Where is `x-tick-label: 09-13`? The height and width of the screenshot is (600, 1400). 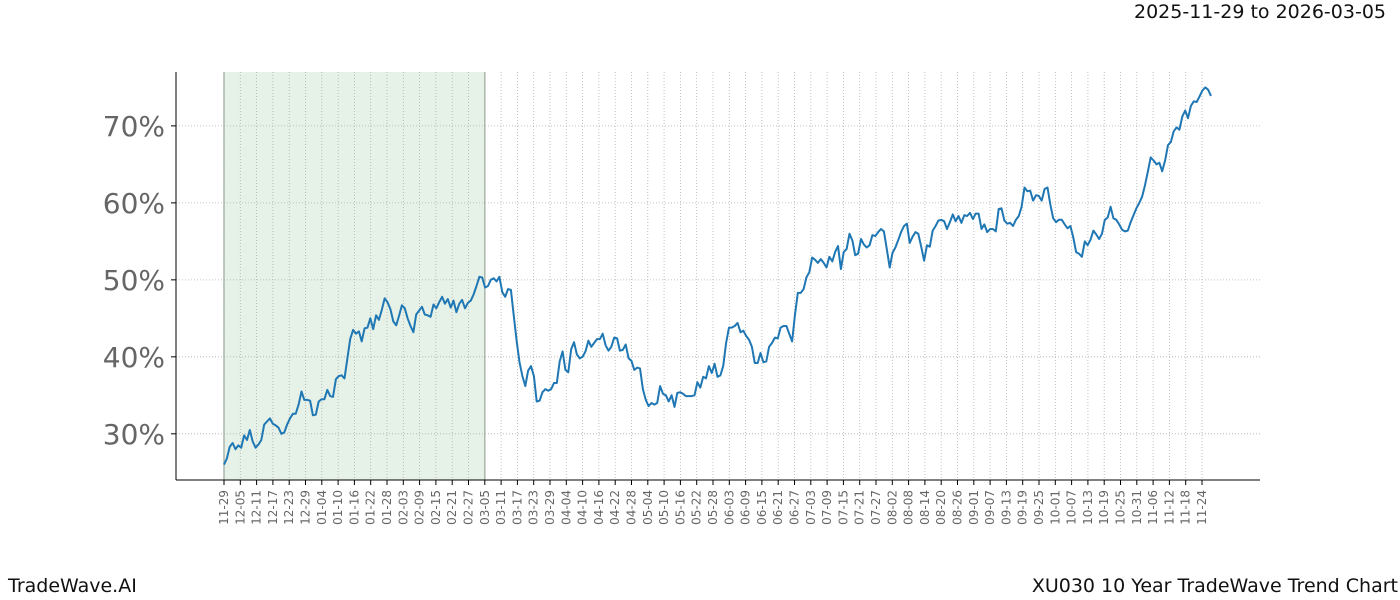 x-tick-label: 09-13 is located at coordinates (1006, 507).